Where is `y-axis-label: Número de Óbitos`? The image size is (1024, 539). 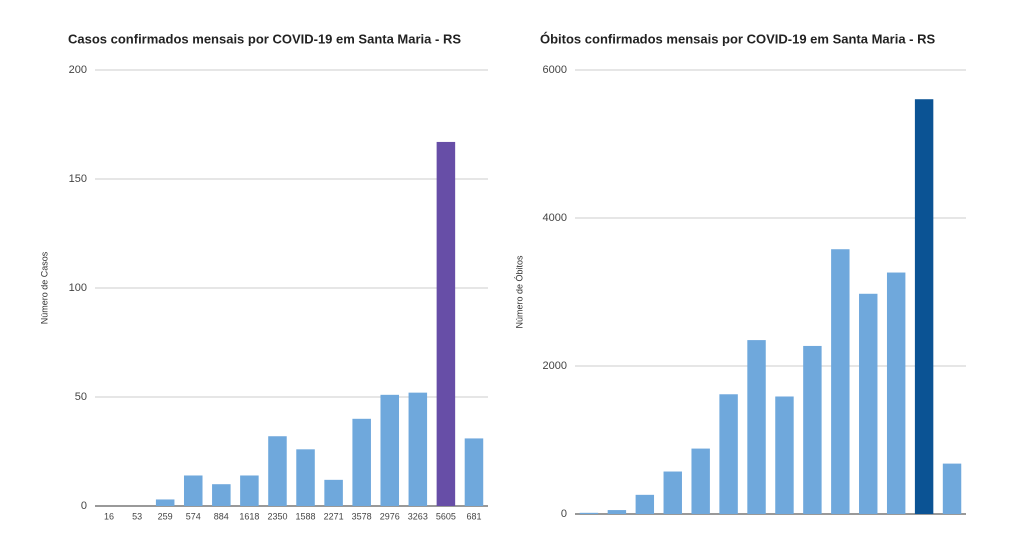 y-axis-label: Número de Óbitos is located at coordinates (519, 292).